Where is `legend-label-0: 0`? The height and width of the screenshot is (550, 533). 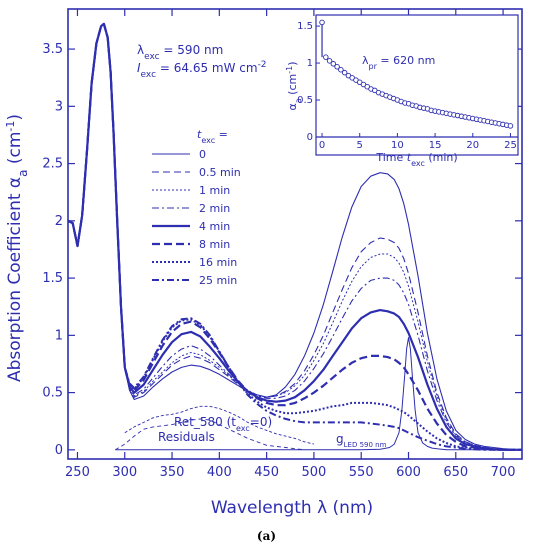
legend-label-0: 0 is located at coordinates (202, 154).